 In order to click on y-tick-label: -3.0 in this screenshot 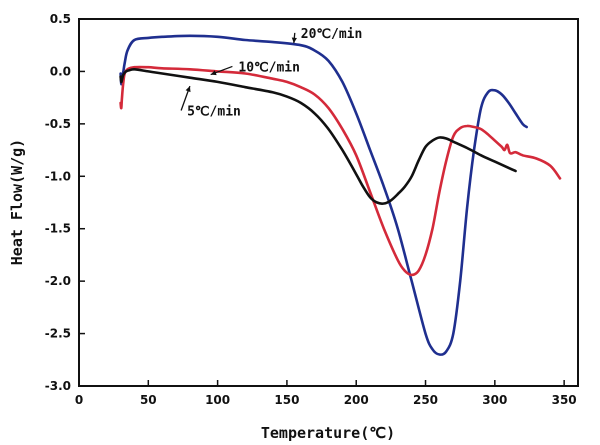, I will do `click(58, 386)`.